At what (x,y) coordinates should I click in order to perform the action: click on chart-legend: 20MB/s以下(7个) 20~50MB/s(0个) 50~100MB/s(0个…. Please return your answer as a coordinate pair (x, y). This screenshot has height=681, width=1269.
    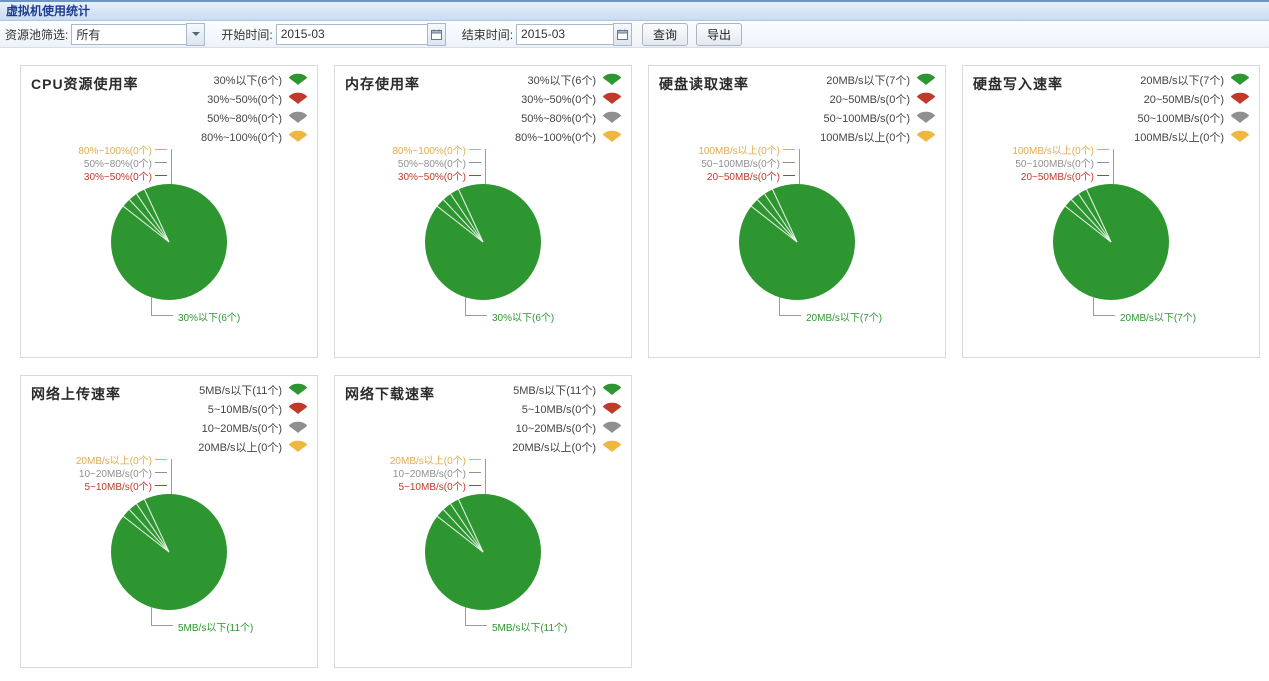
    Looking at the image, I should click on (1192, 108).